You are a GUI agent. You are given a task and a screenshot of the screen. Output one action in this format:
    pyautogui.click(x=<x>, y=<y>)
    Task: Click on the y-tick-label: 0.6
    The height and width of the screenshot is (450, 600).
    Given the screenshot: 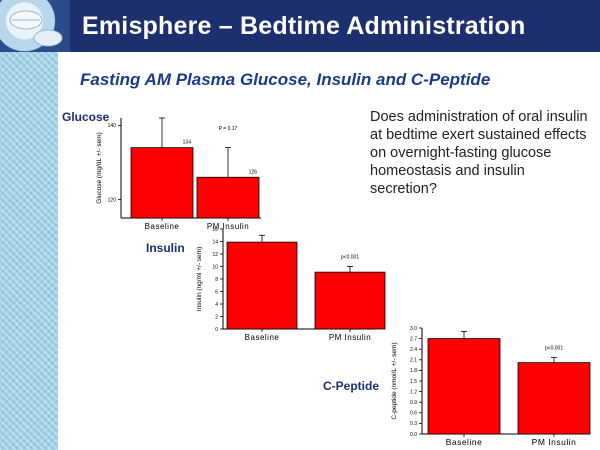 What is the action you would take?
    pyautogui.click(x=413, y=414)
    